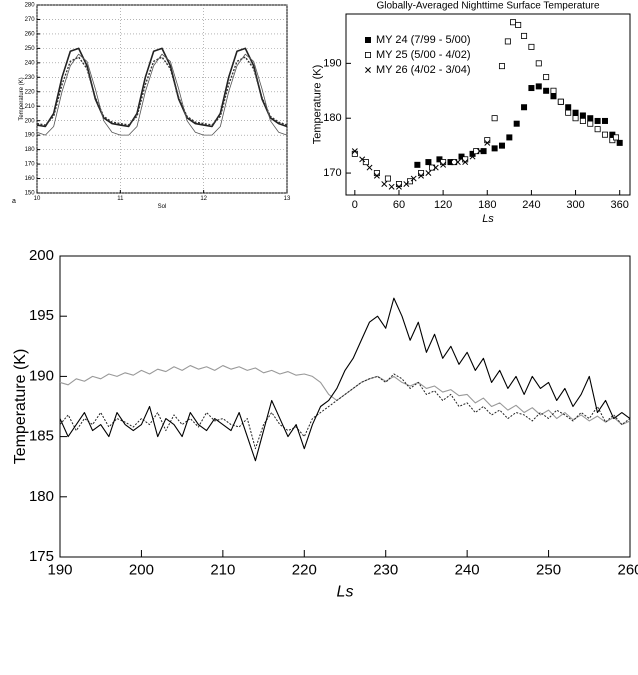 This screenshot has height=675, width=638. What do you see at coordinates (423, 40) in the screenshot?
I see `legend-label: MY 24 (7/99 - 5/00)` at bounding box center [423, 40].